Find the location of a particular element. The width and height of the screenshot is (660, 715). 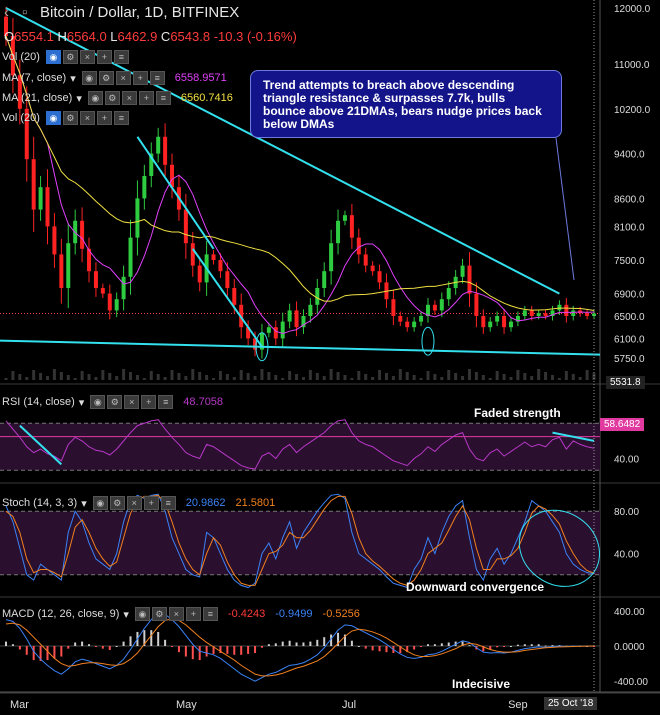

indicator-ma7: MA (7, close) ▾ ◉ ⚙ × + ≡ 6558.9571 is located at coordinates (114, 78).